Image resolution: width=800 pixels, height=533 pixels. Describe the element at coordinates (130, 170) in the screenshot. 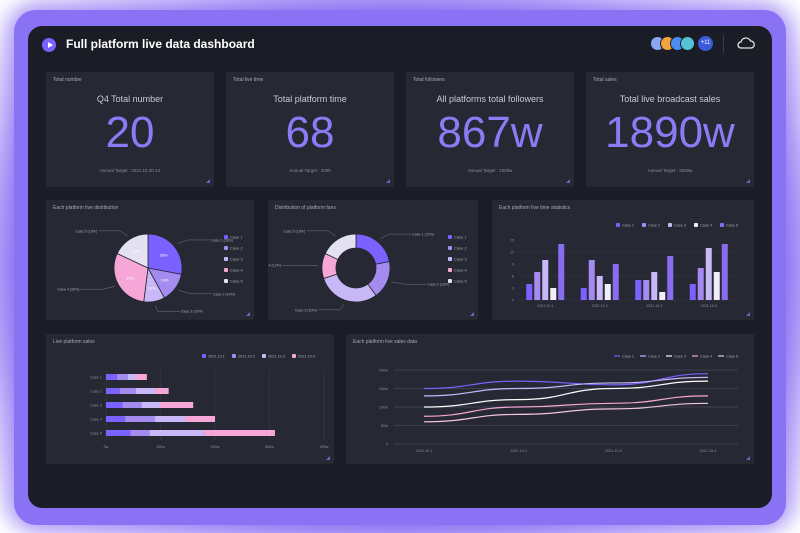

I see `kpi-target: Annual Target : 2021.10.30-12` at that location.